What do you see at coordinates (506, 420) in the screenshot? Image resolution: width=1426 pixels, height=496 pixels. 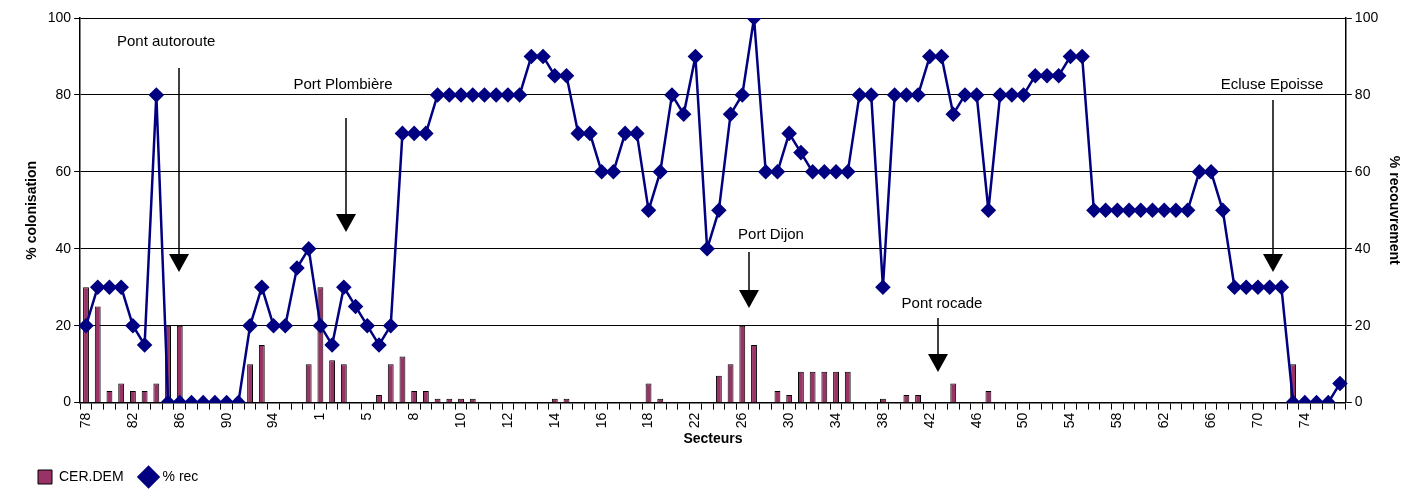 I see `x-tick-label: 12` at bounding box center [506, 420].